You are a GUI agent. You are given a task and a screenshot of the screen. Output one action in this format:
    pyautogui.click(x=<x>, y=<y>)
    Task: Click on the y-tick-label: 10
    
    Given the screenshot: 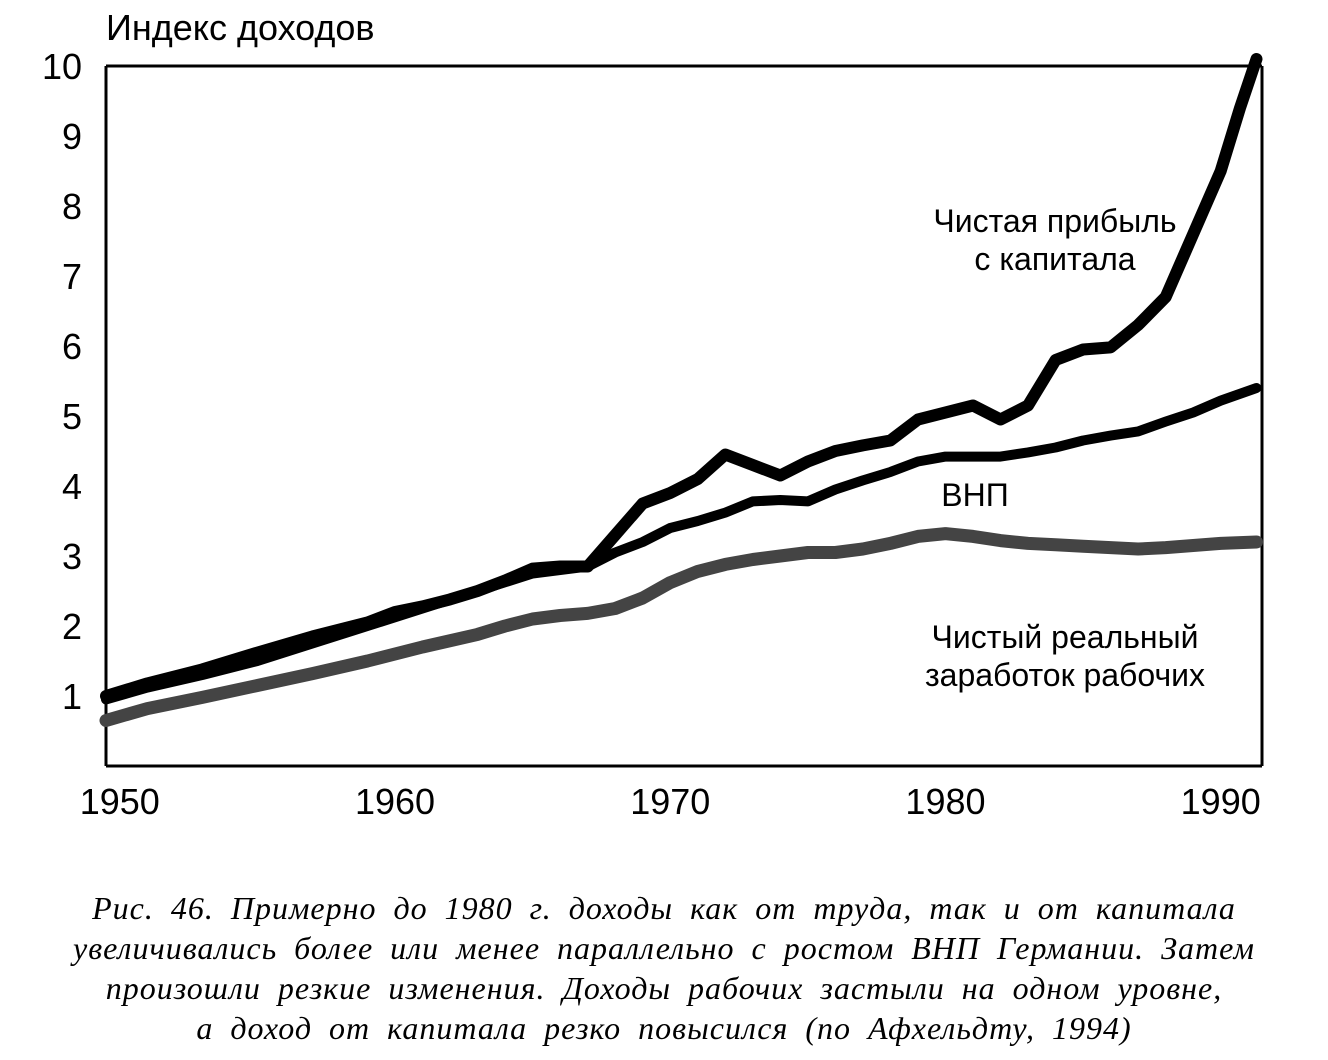 What is the action you would take?
    pyautogui.click(x=62, y=66)
    